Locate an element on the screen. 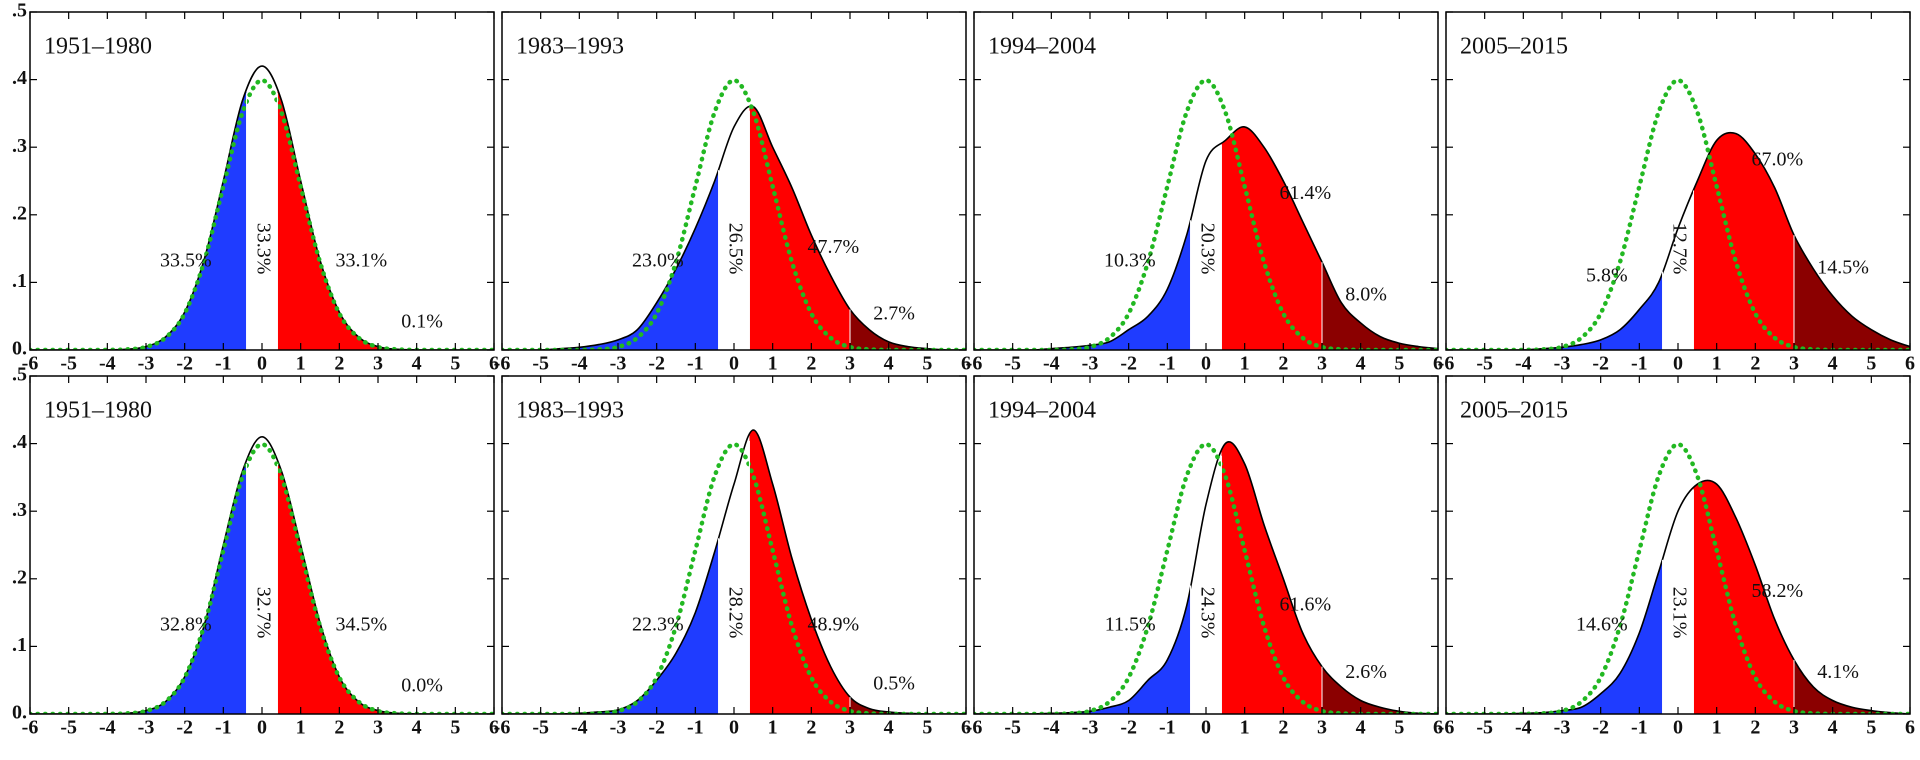 This screenshot has height=760, width=1920. density-line is located at coordinates (1678, 240).